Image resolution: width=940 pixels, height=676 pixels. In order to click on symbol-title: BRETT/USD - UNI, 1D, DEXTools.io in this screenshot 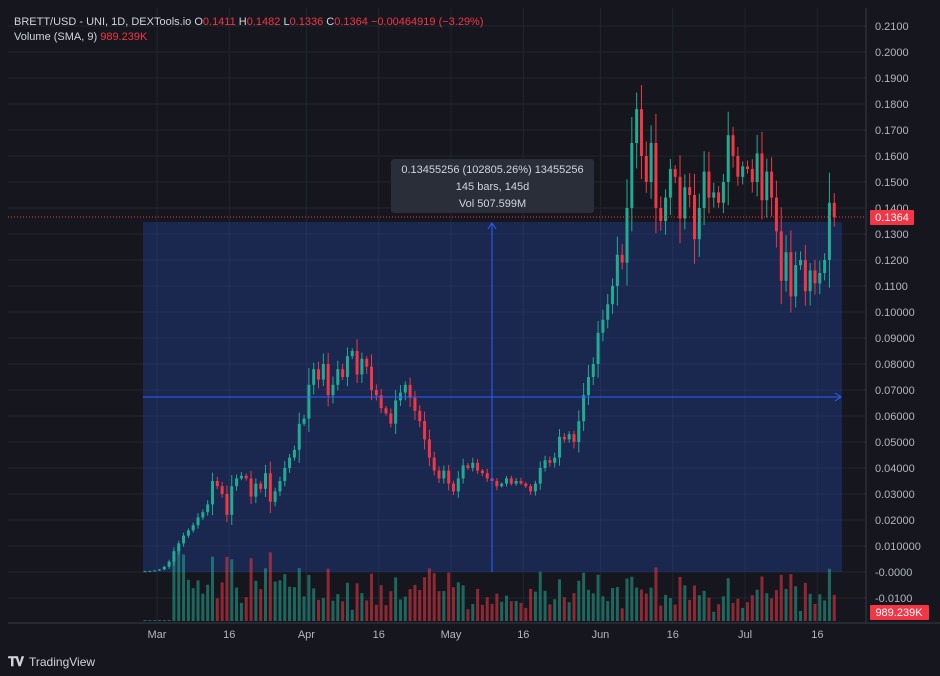, I will do `click(103, 22)`.